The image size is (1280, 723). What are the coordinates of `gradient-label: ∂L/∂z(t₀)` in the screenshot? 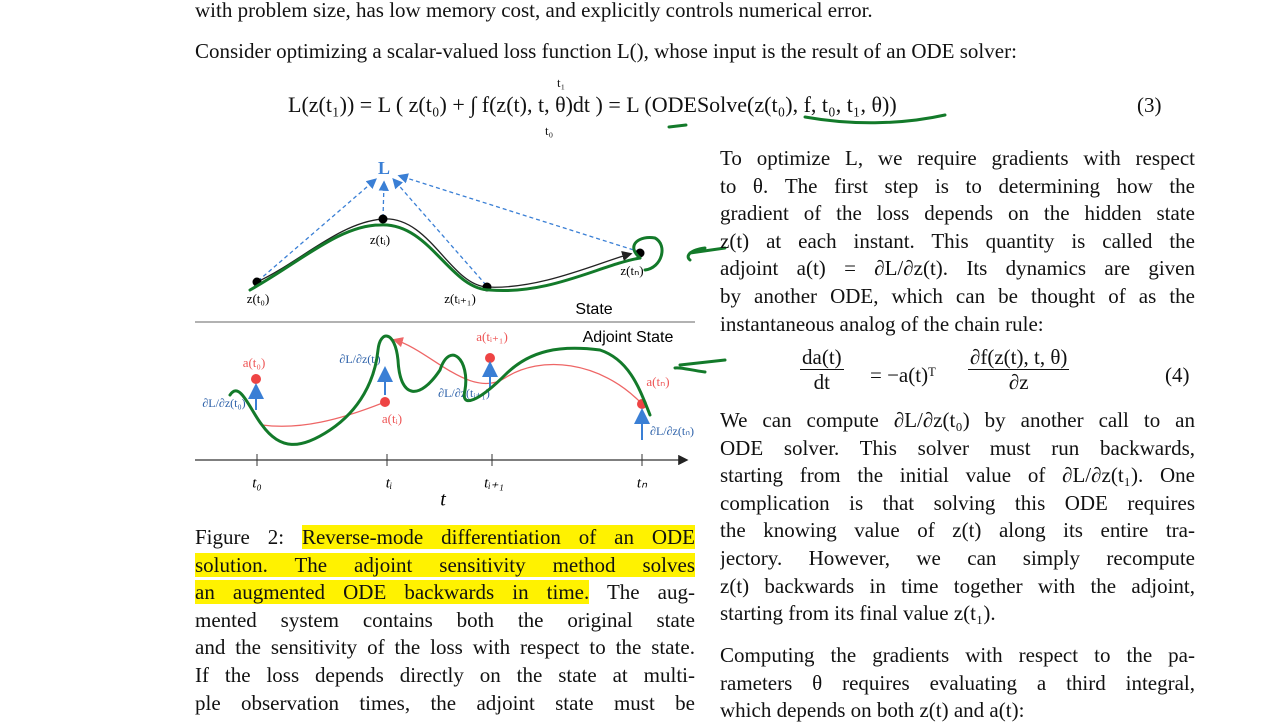 It's located at (223, 403).